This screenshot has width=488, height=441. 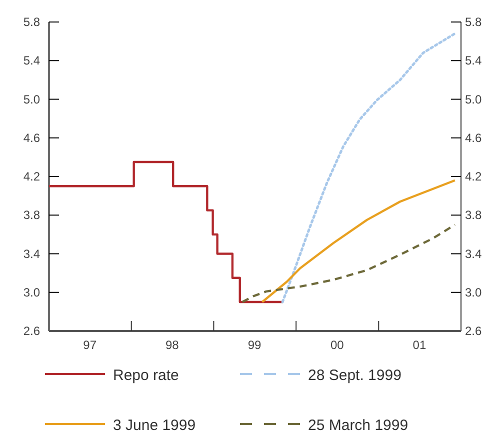 I want to click on legend-label: 3 June 1999, so click(x=154, y=425).